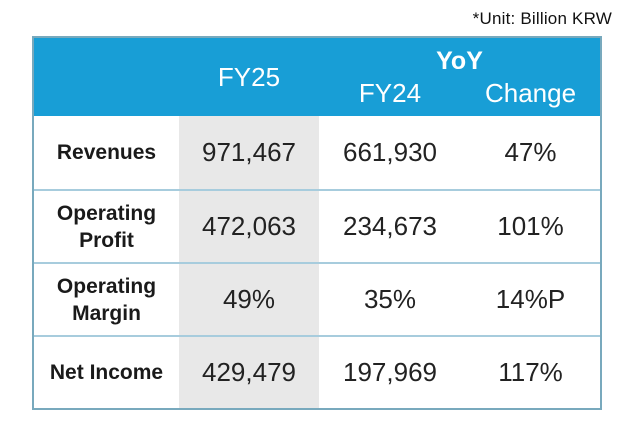 The image size is (640, 444). What do you see at coordinates (106, 226) in the screenshot?
I see `row-label: Operating Profit` at bounding box center [106, 226].